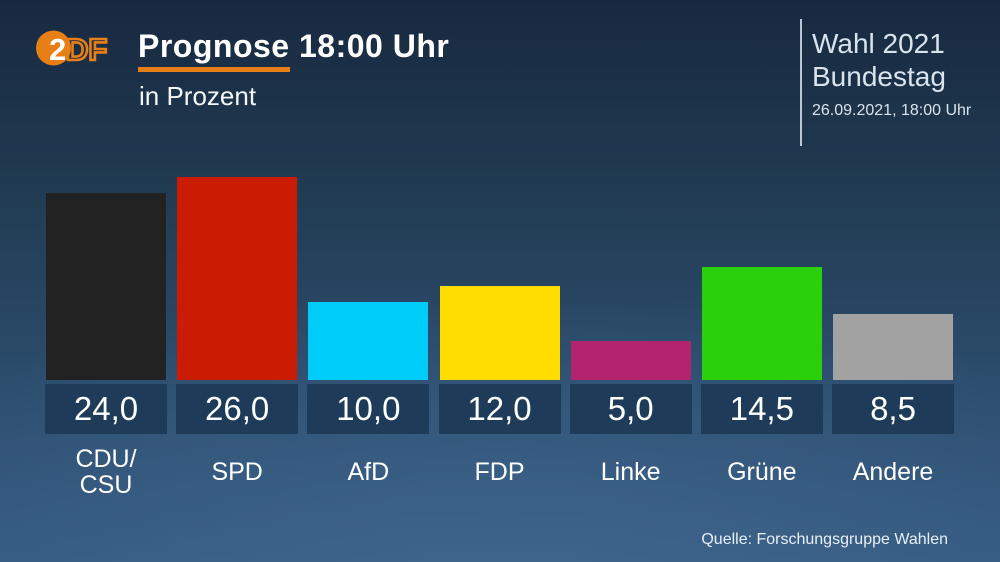  What do you see at coordinates (57, 49) in the screenshot?
I see `svg-text: 2` at bounding box center [57, 49].